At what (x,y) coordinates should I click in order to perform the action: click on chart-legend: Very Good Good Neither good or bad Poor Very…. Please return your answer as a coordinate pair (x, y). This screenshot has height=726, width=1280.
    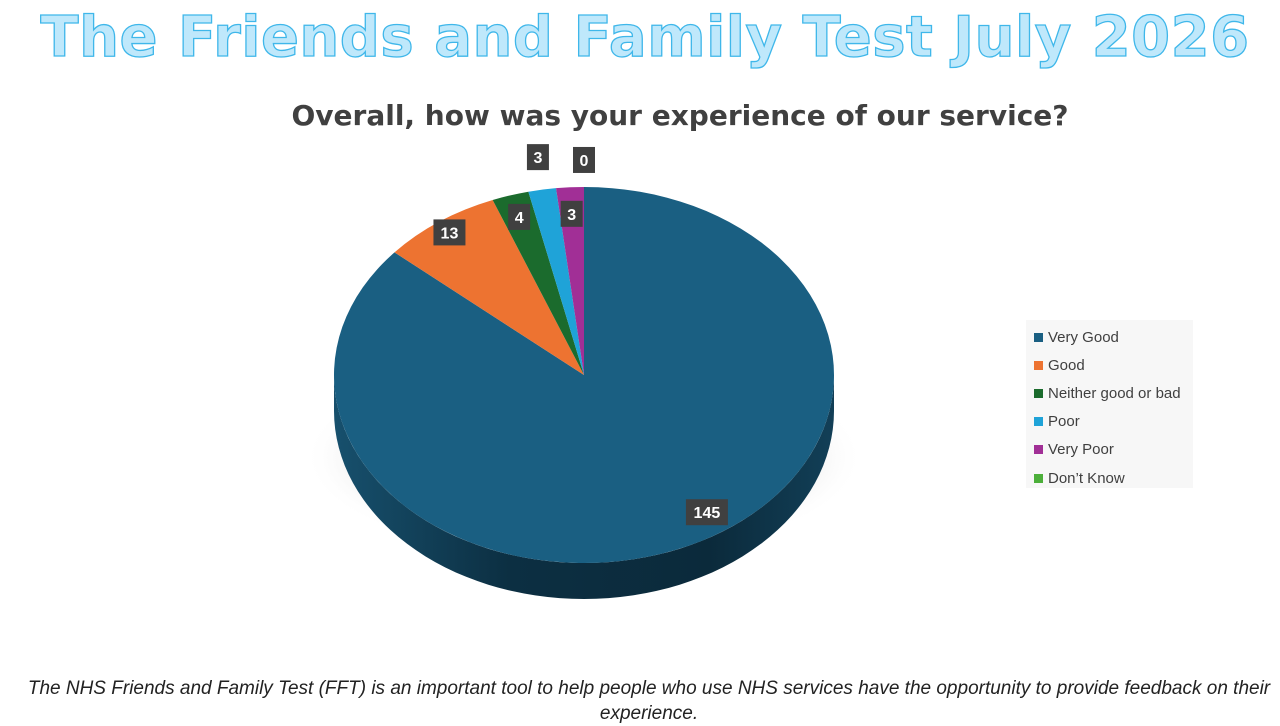
    Looking at the image, I should click on (1109, 404).